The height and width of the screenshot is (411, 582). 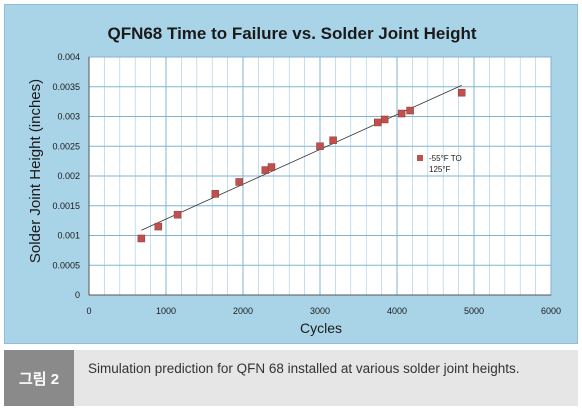 I want to click on y-tick-label: 0.0015, so click(x=66, y=206).